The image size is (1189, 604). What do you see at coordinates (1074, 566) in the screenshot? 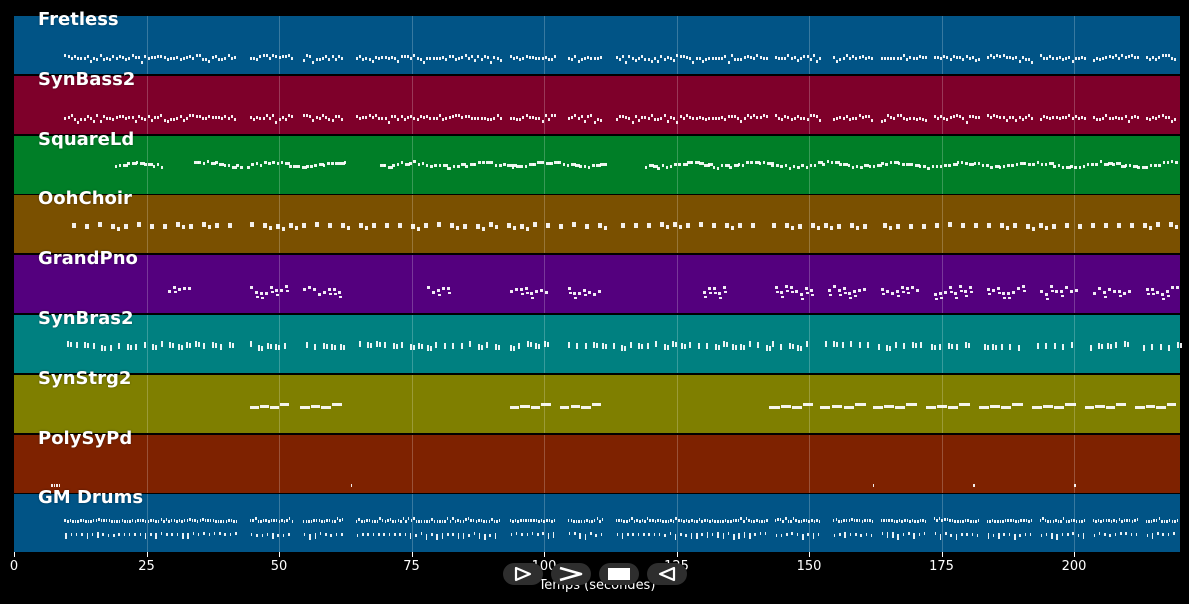
I see `x-tick-label: 200` at bounding box center [1074, 566].